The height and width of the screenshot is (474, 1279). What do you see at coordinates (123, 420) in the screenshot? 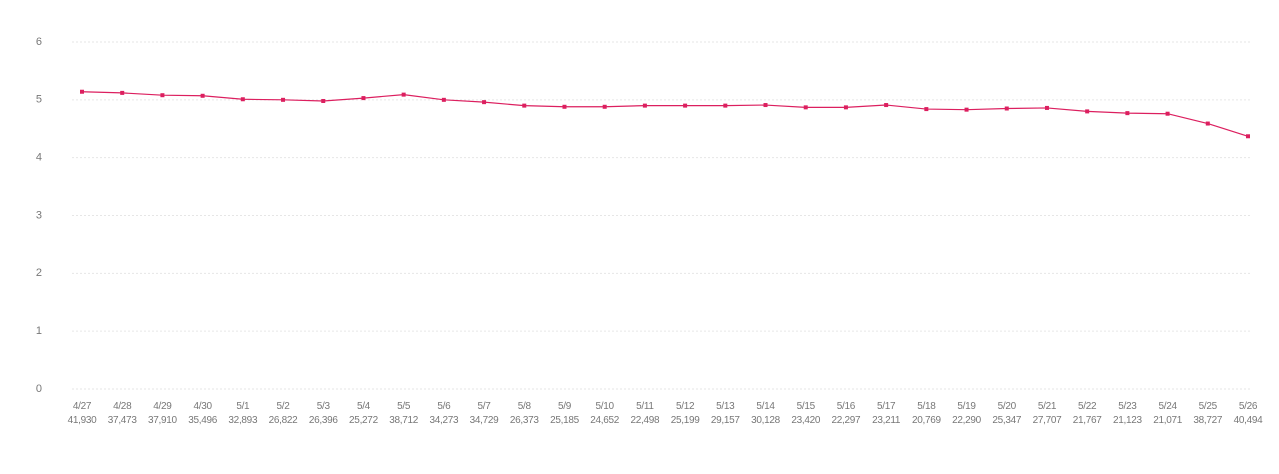
I see `x-tick-sublabel: 37,473` at bounding box center [123, 420].